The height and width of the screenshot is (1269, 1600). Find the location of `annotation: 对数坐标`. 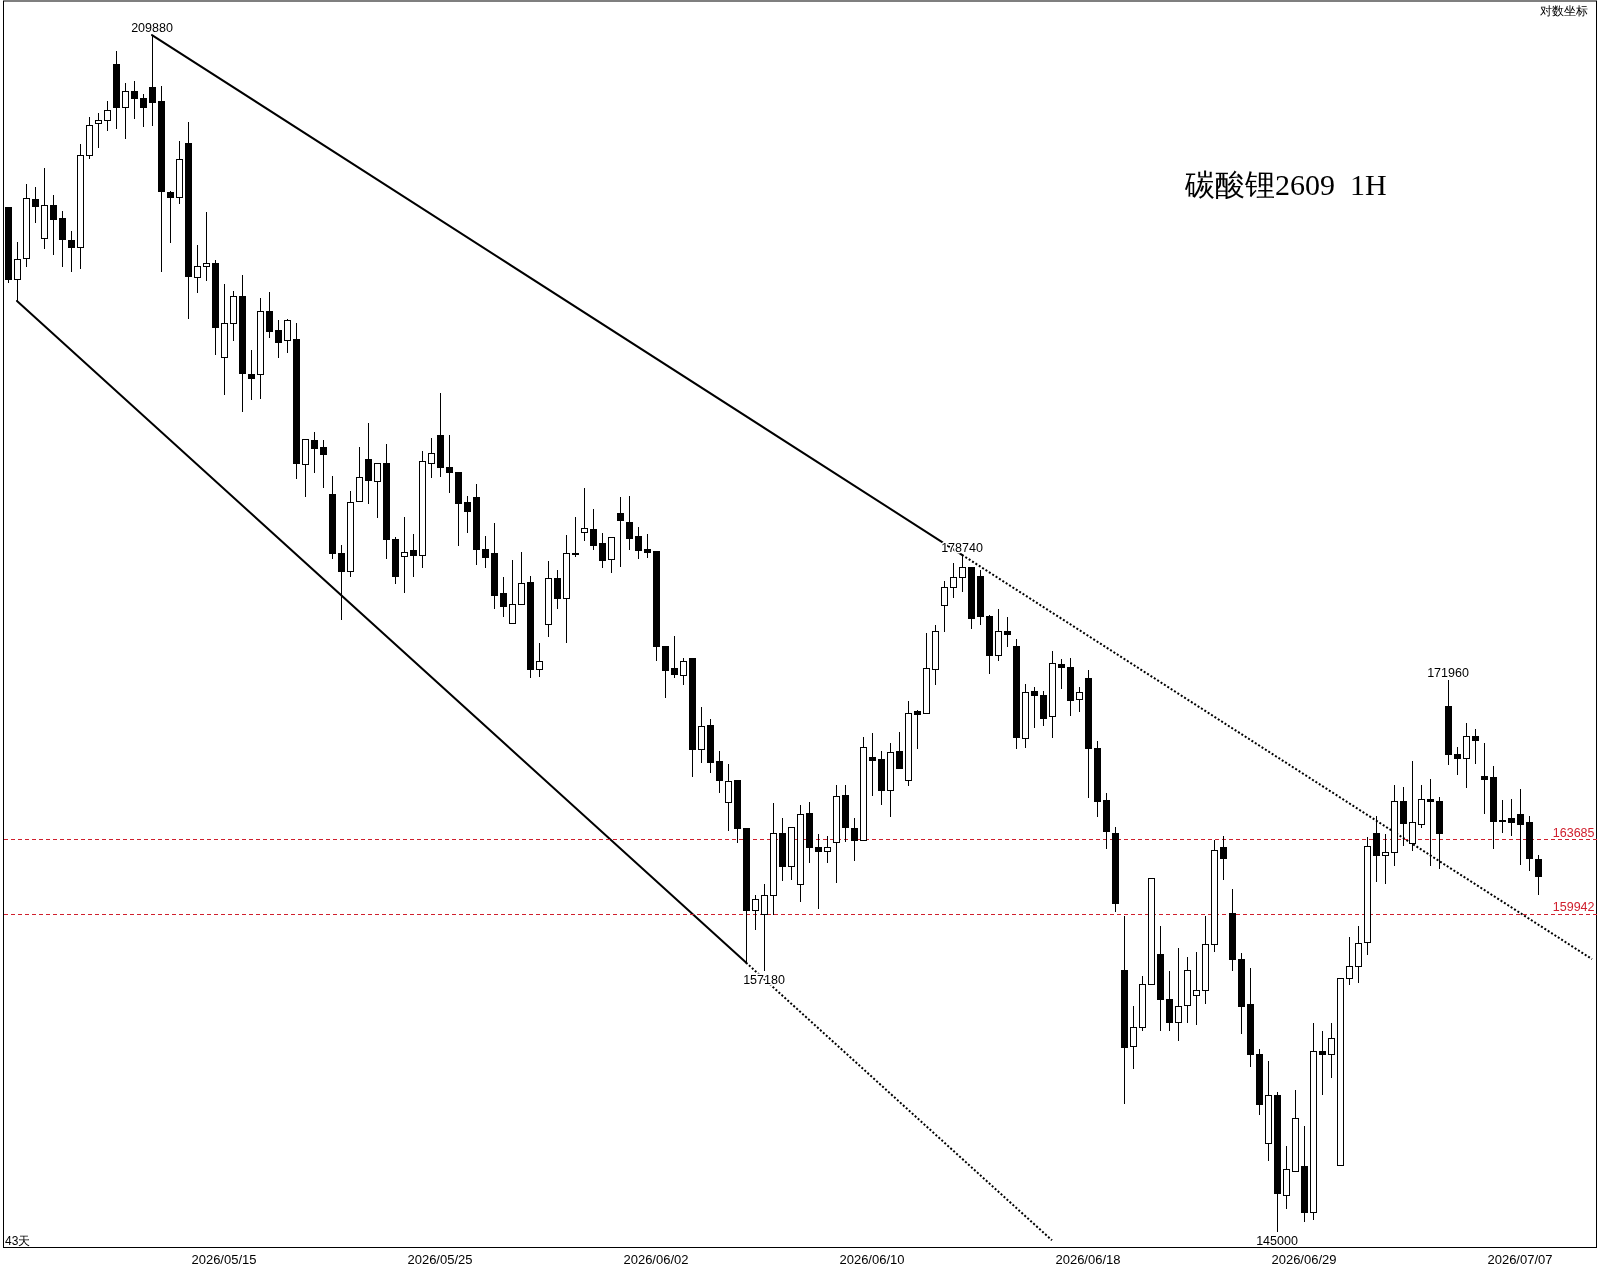

annotation: 对数坐标 is located at coordinates (1563, 11).